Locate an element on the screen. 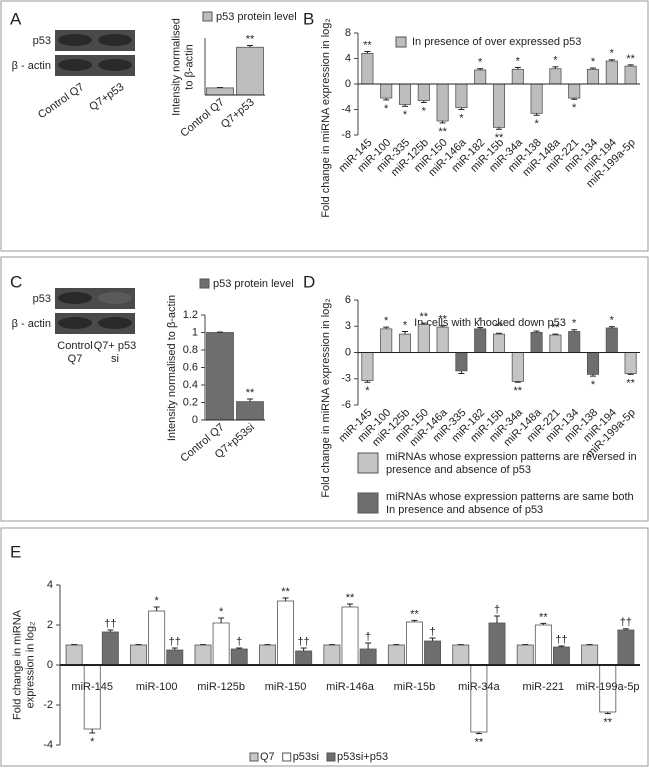  panel-letter: E is located at coordinates (15, 551).